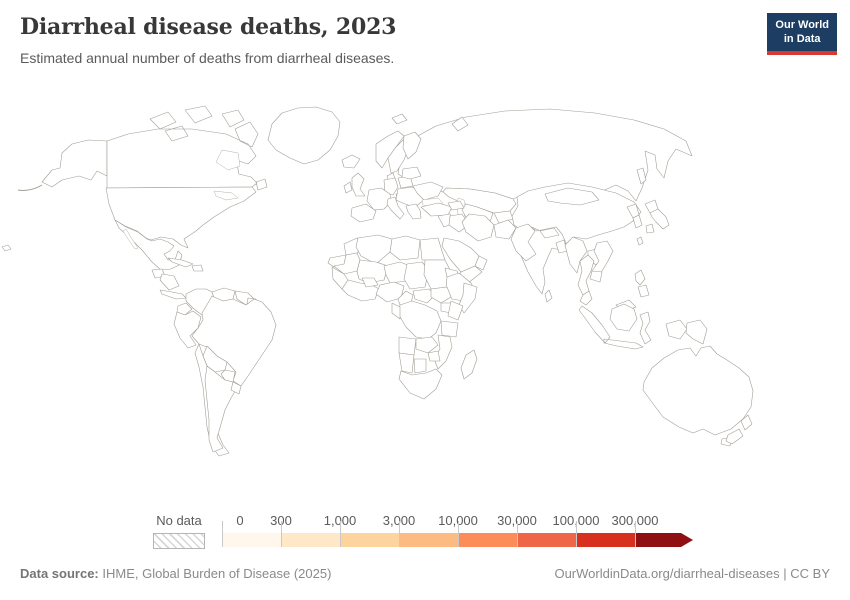 This screenshot has width=850, height=600. I want to click on country-kenya, so click(455, 310).